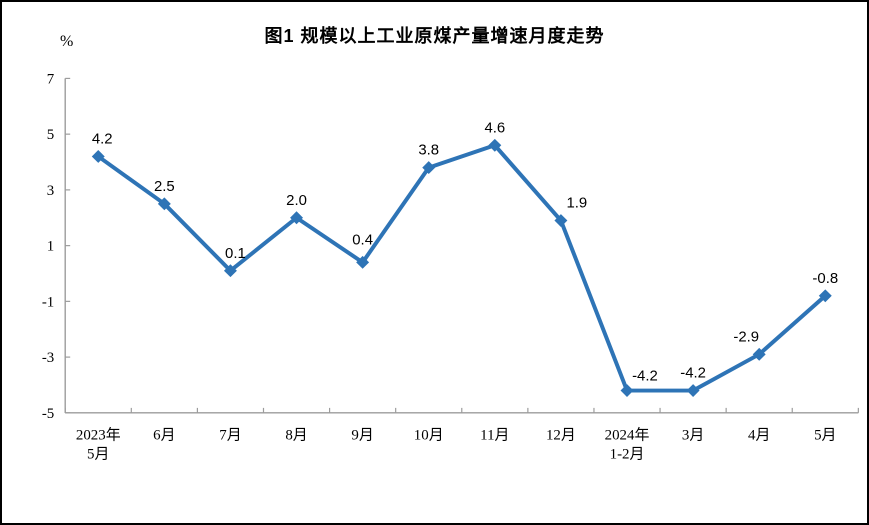 The image size is (869, 525). What do you see at coordinates (164, 436) in the screenshot?
I see `x-tick-label: 6月` at bounding box center [164, 436].